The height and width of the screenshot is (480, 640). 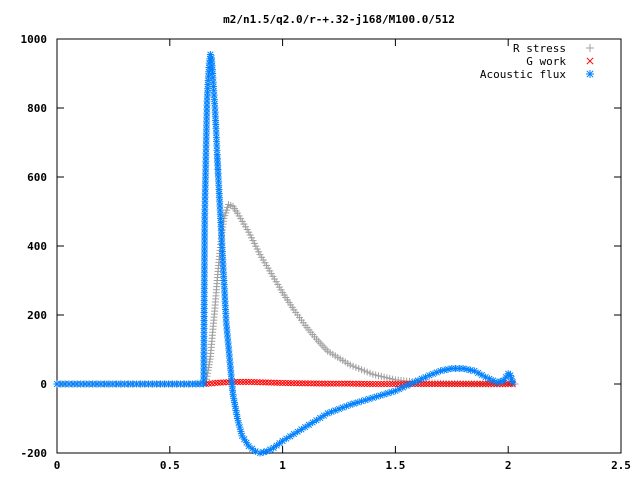 I want to click on y-tick-label: -200, so click(x=34, y=453).